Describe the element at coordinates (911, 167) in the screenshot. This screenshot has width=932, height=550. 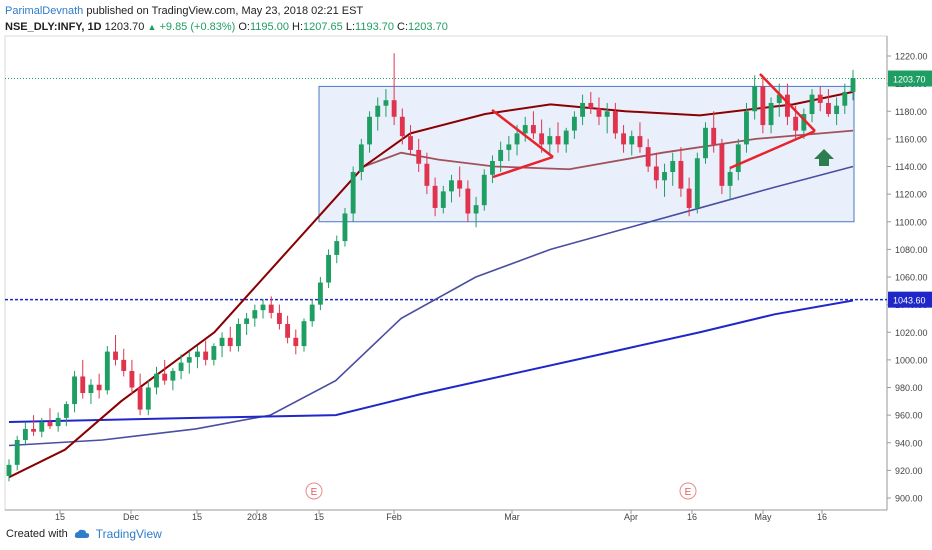
I see `y-tick-label: 1140.00` at that location.